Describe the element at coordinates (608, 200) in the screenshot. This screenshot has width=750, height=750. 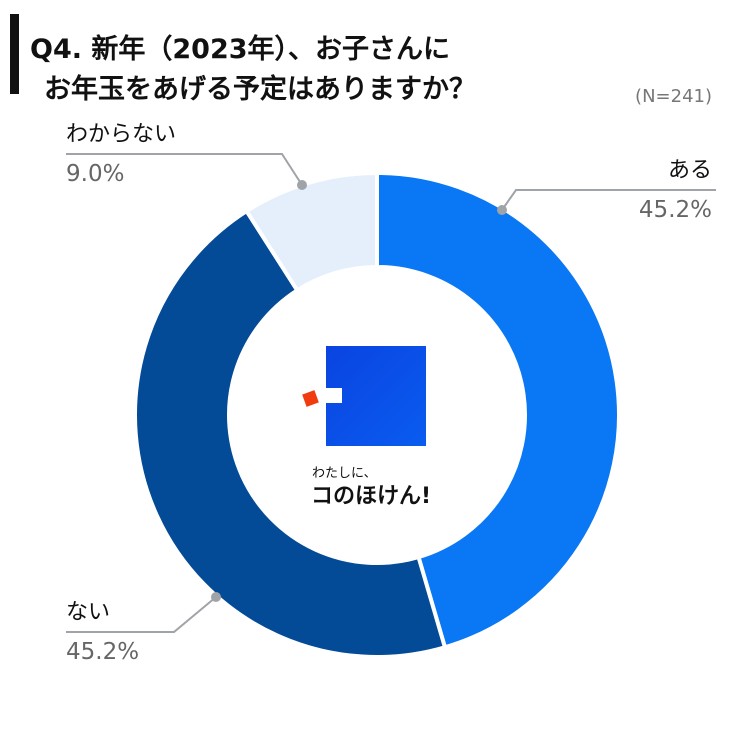
I see `leader-line-aru` at that location.